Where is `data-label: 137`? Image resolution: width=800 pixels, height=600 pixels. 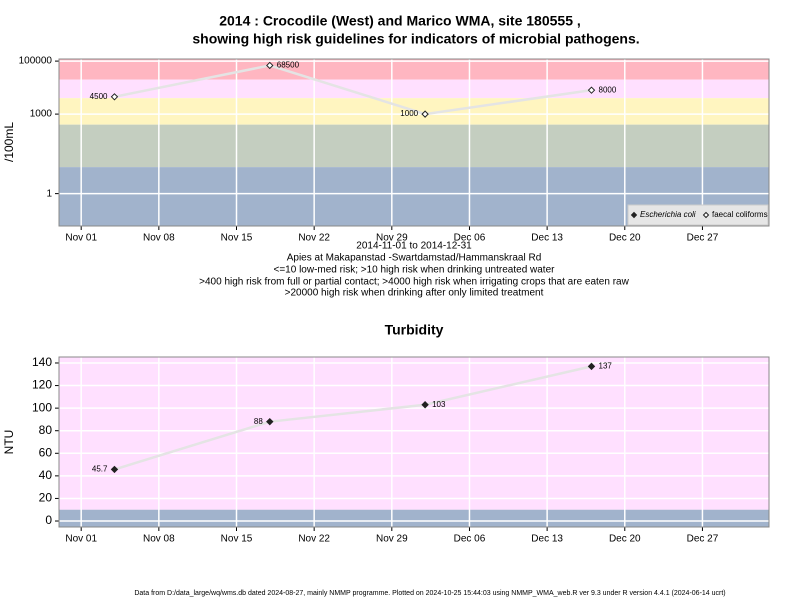
data-label: 137 is located at coordinates (606, 365).